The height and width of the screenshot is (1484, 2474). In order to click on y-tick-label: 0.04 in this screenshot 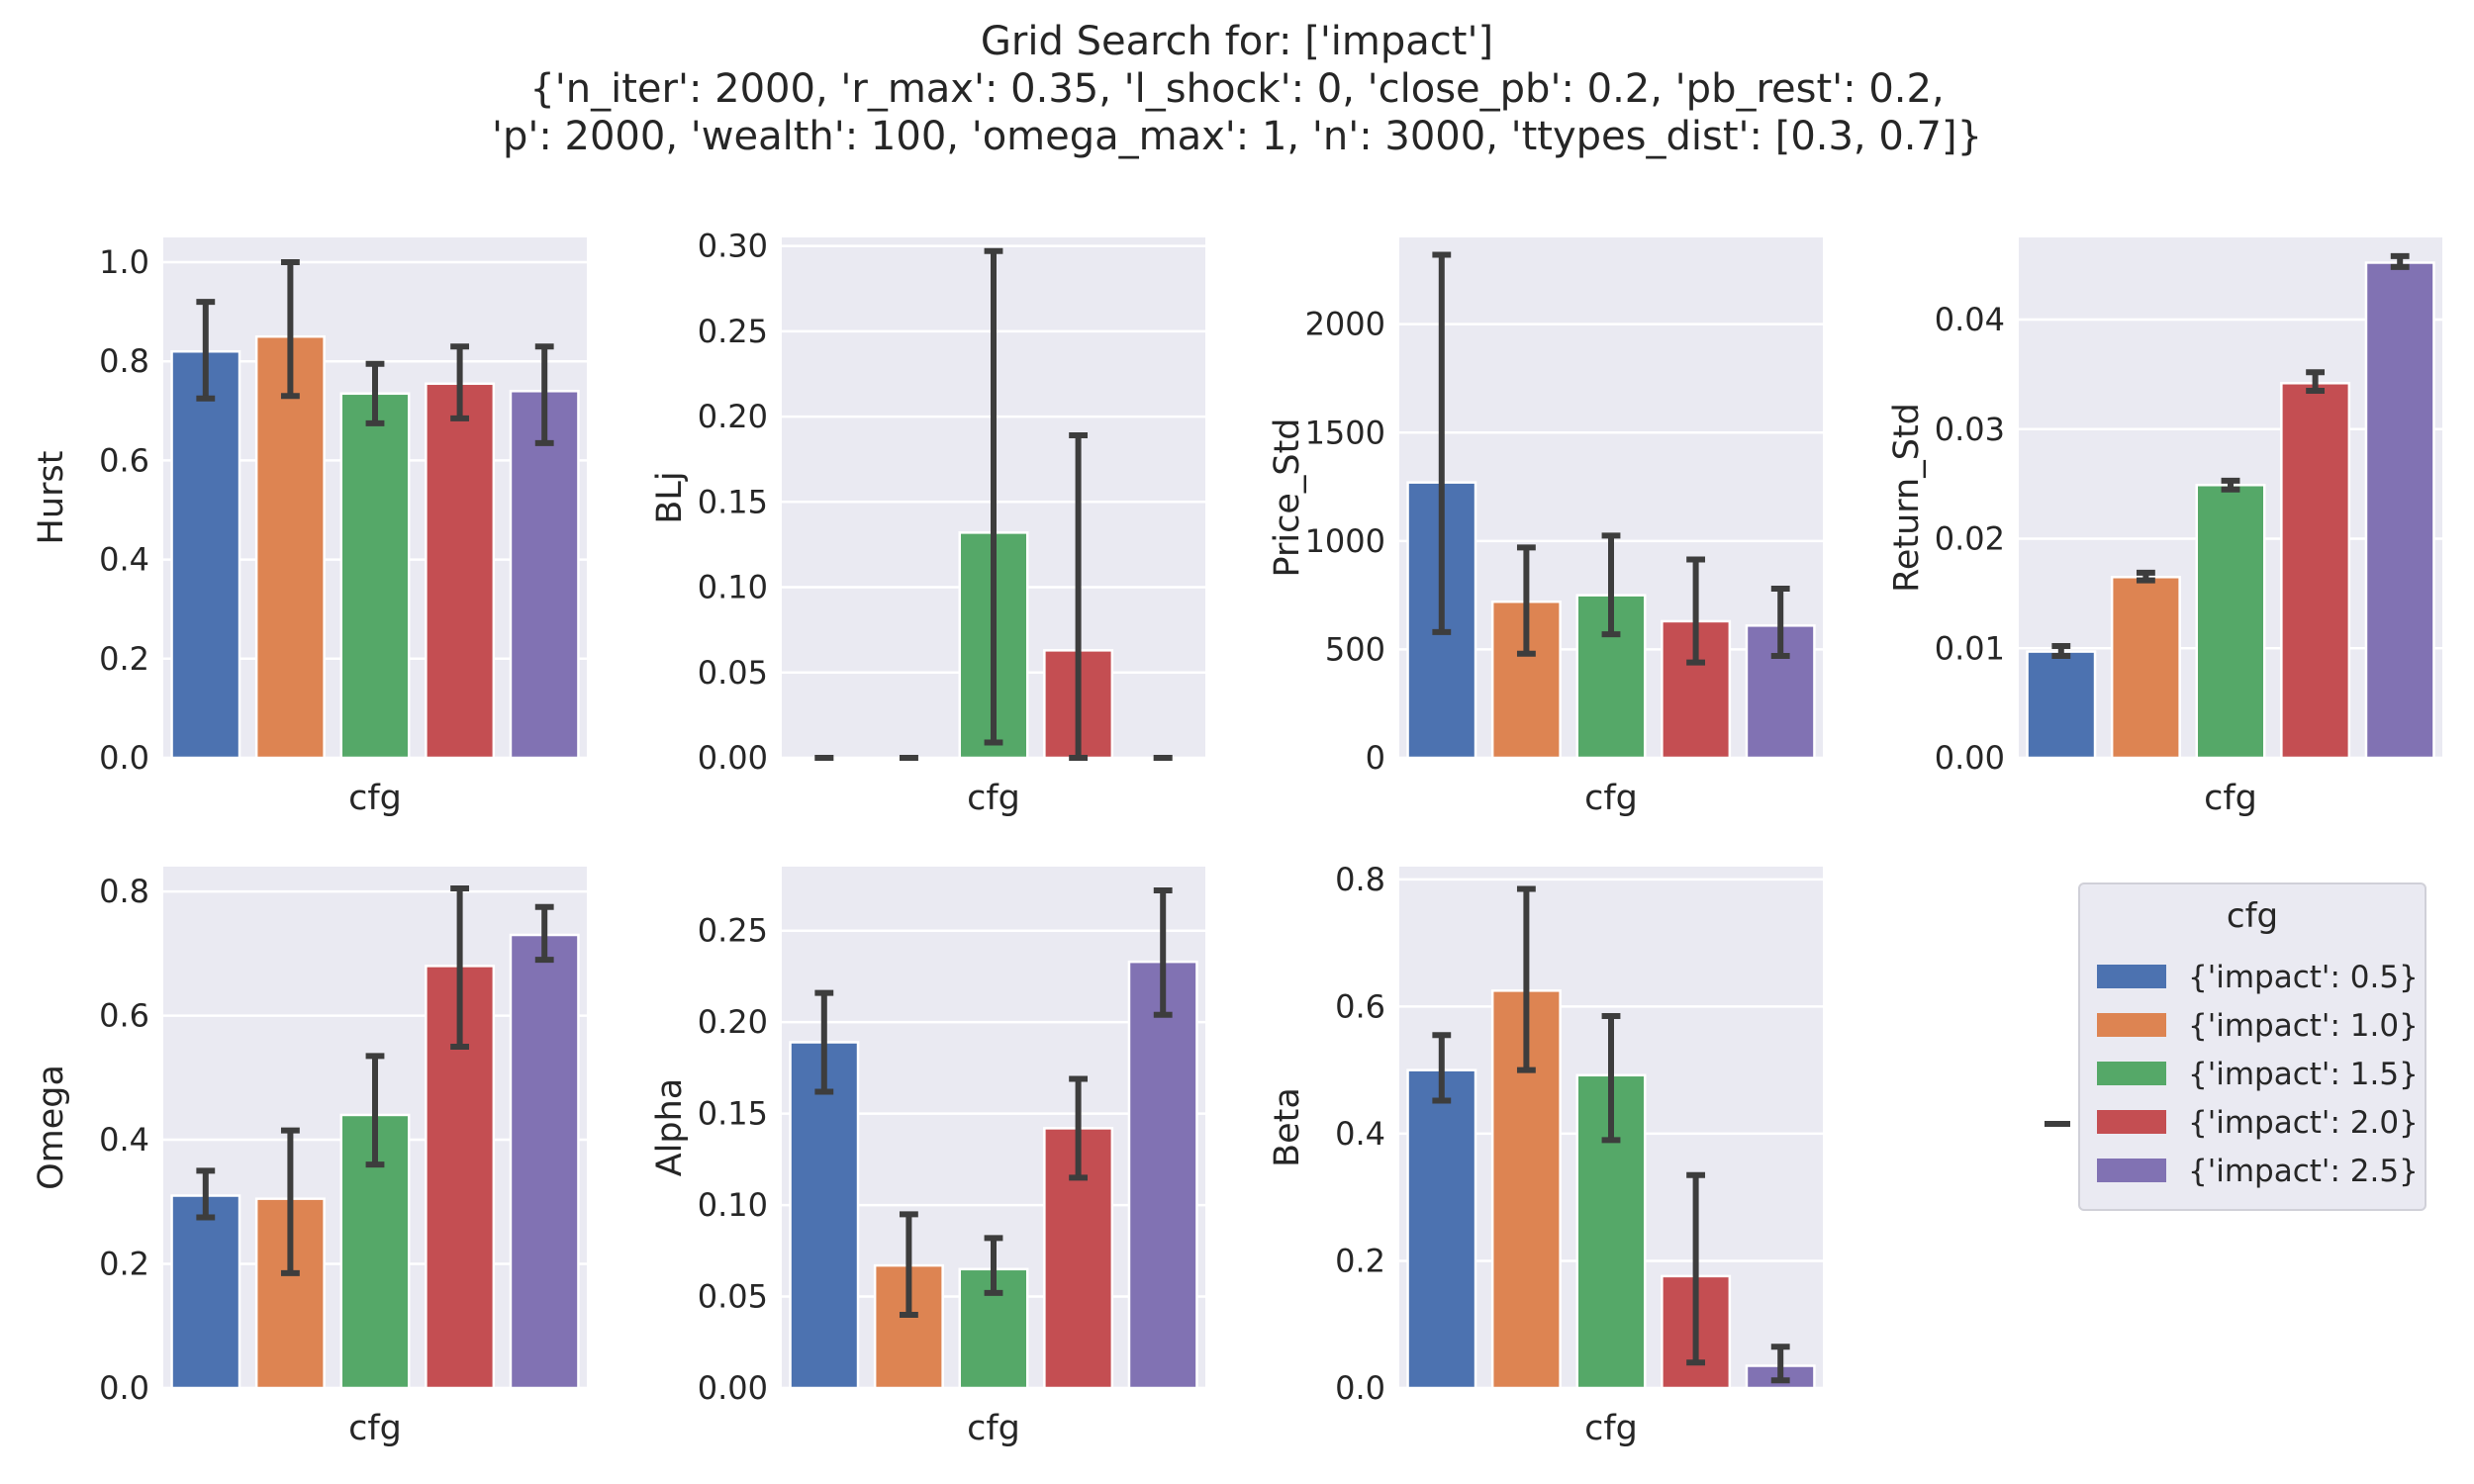, I will do `click(1970, 319)`.